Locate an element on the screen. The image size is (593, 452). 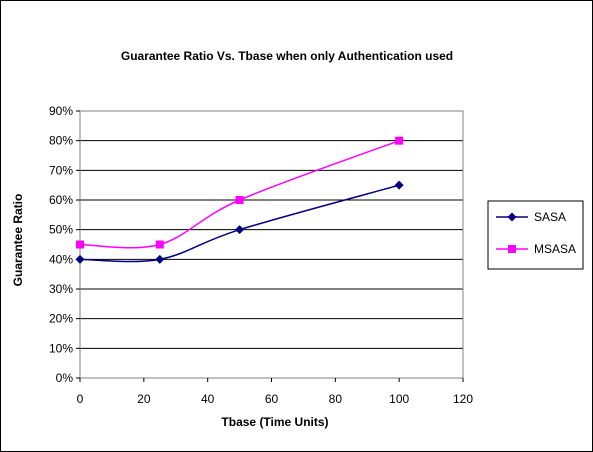
y-tick-label: 0% is located at coordinates (65, 378).